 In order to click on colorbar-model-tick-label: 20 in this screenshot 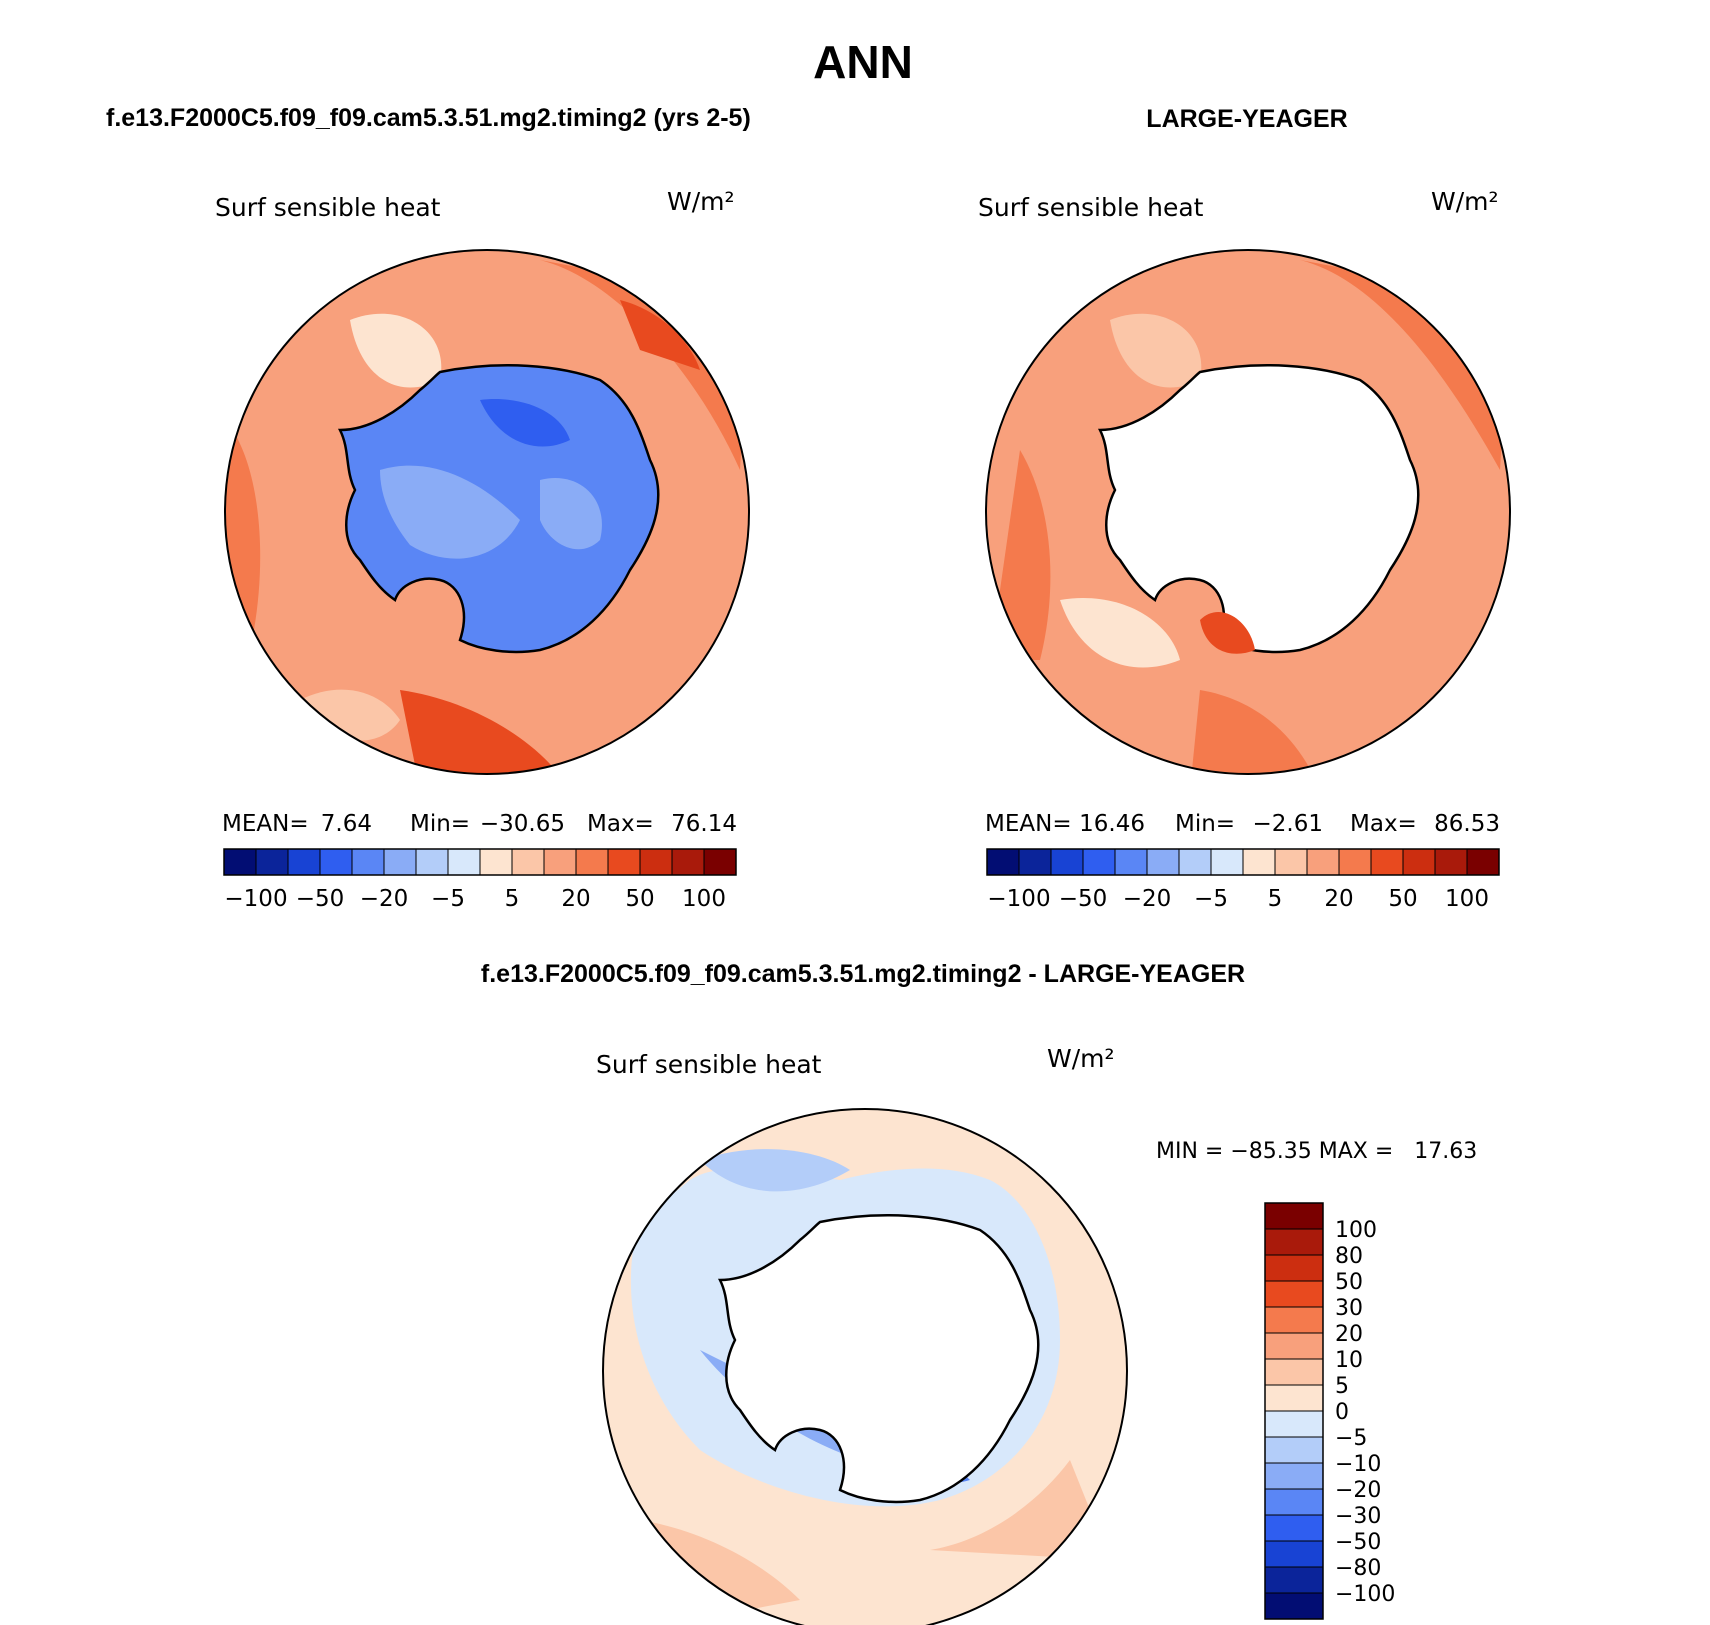, I will do `click(575, 899)`.